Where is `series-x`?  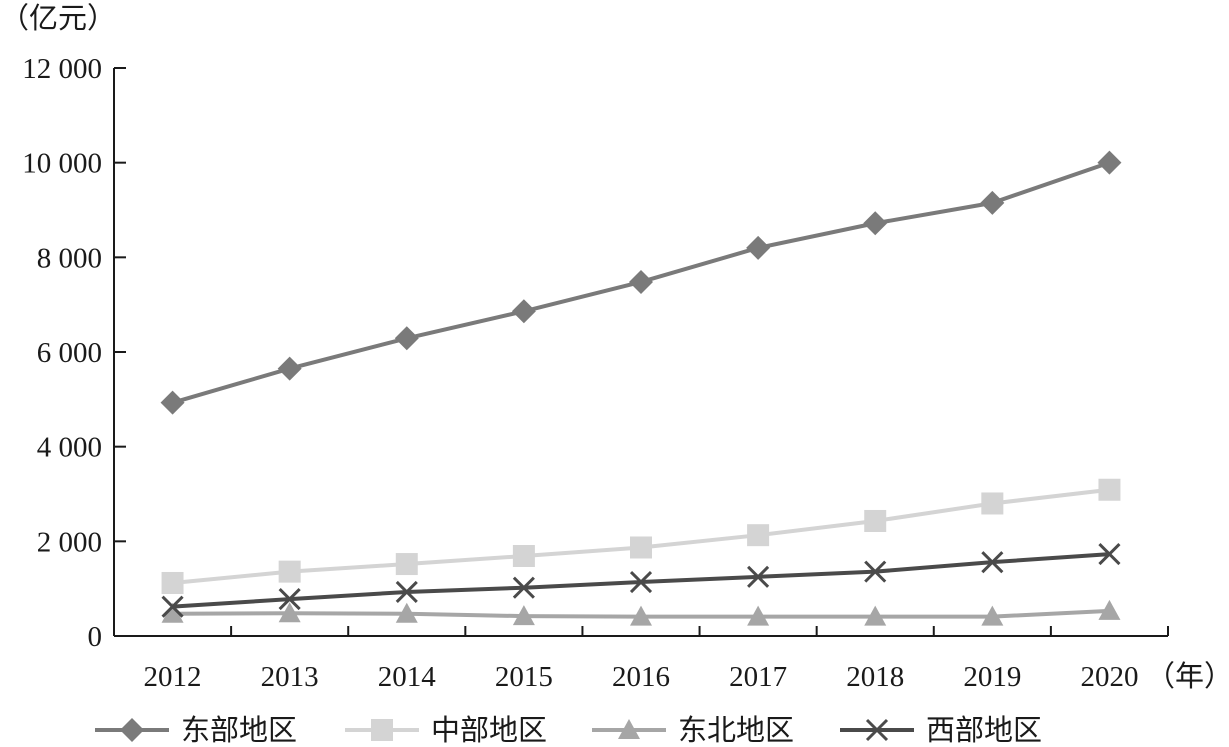
series-x is located at coordinates (641, 580).